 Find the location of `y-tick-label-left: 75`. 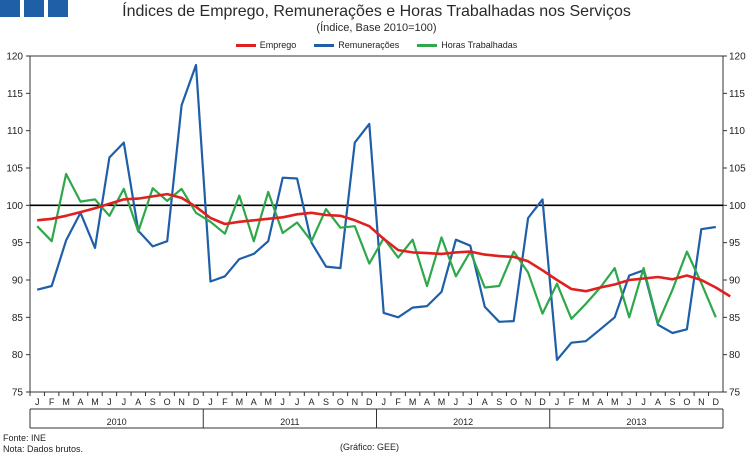

y-tick-label-left: 75 is located at coordinates (18, 393).